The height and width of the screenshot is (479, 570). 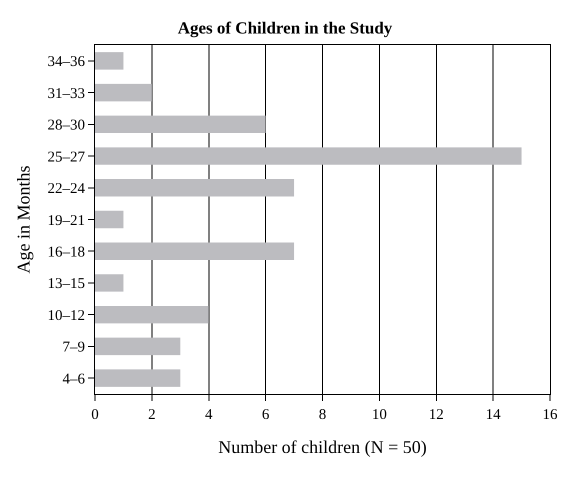 What do you see at coordinates (550, 415) in the screenshot?
I see `x-tick-label: 16` at bounding box center [550, 415].